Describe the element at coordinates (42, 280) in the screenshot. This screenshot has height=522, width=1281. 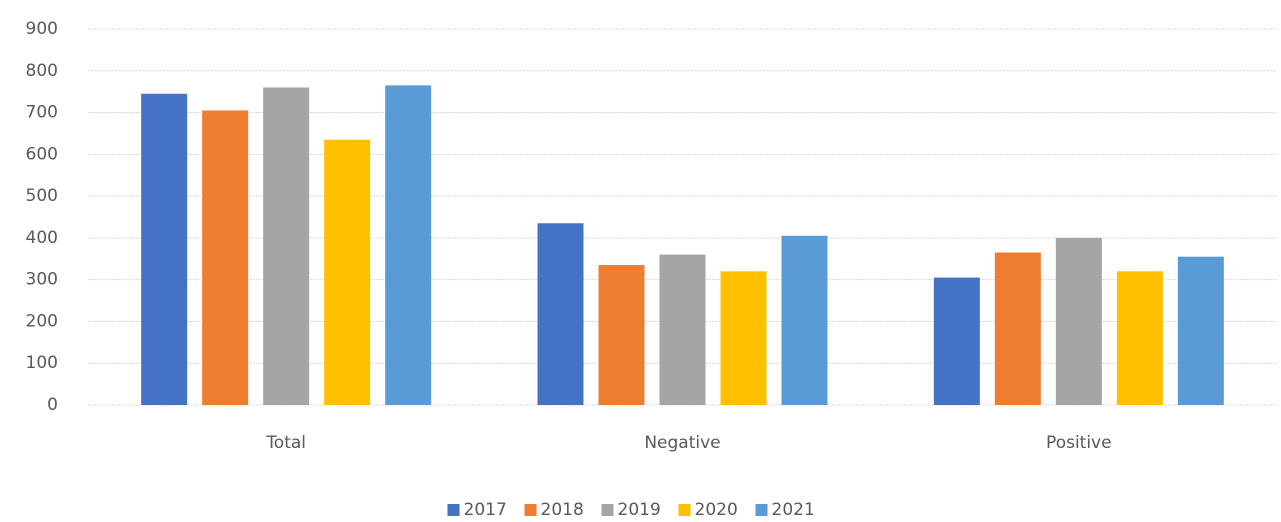
I see `y-tick-label: 300` at that location.